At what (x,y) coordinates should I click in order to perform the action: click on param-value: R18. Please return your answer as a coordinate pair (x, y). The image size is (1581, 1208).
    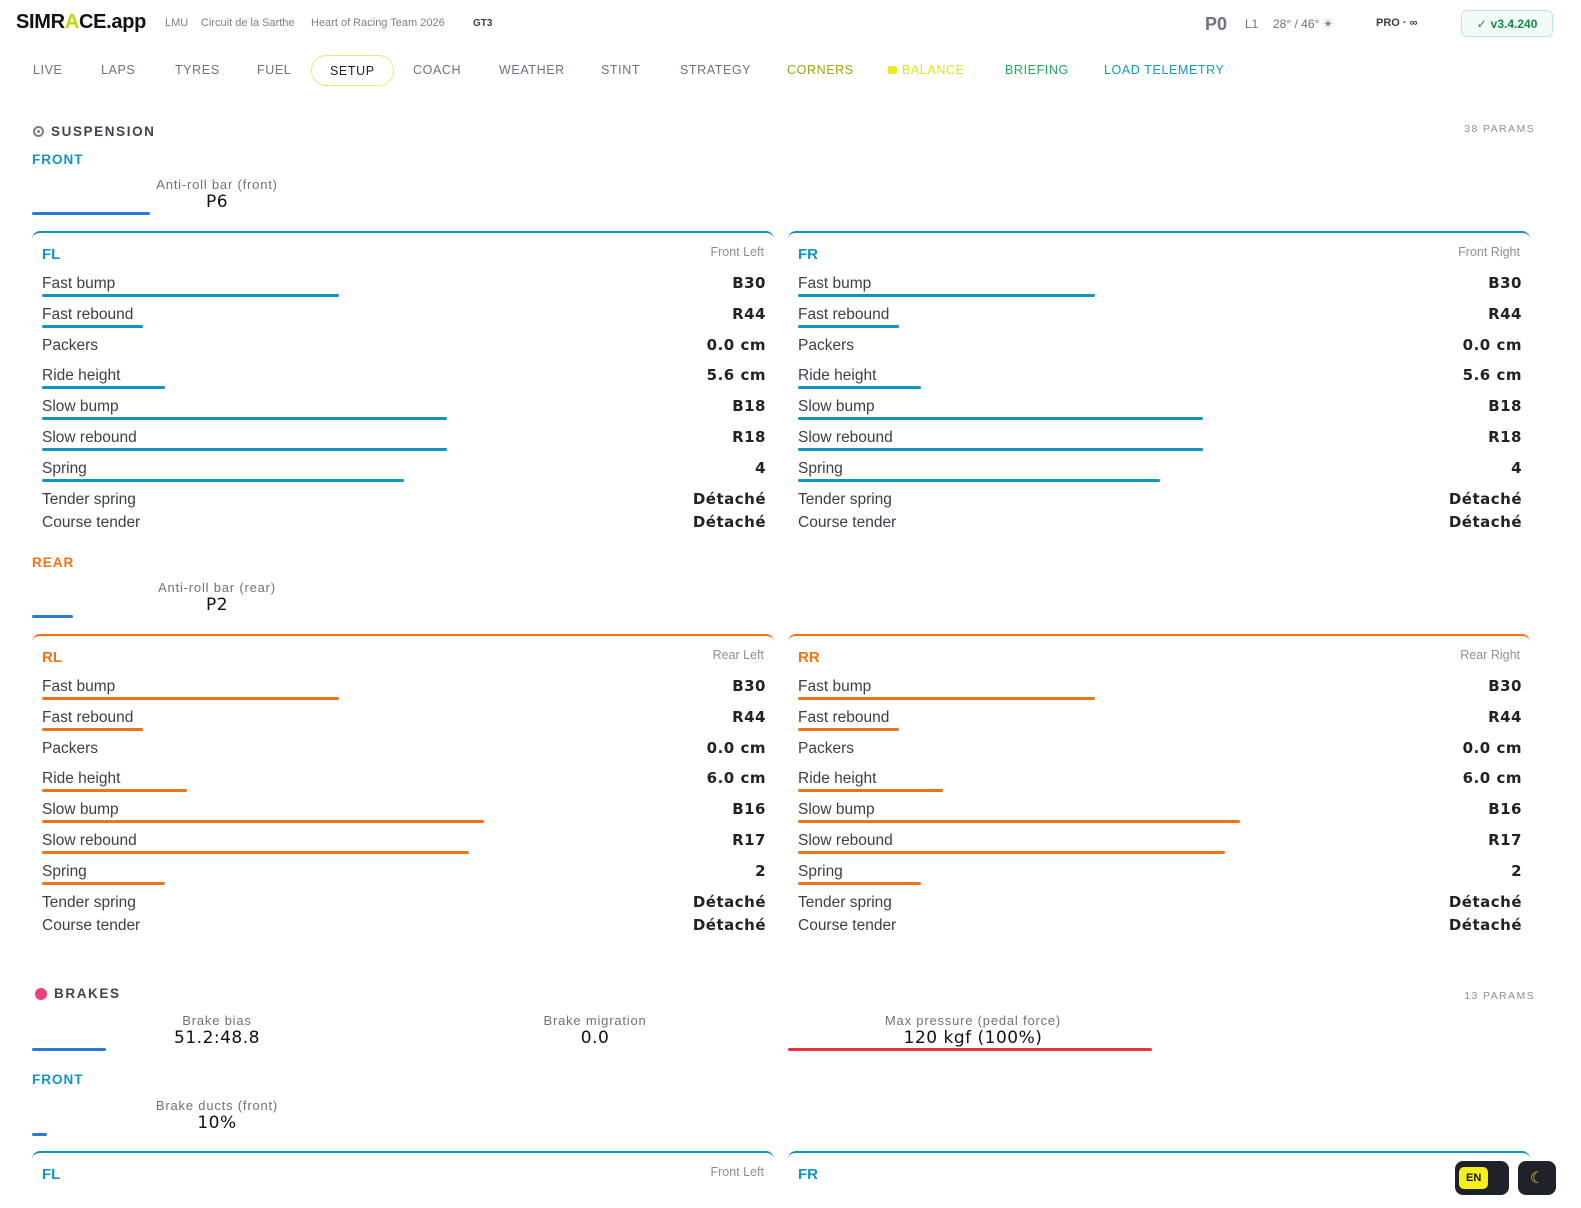
    Looking at the image, I should click on (749, 437).